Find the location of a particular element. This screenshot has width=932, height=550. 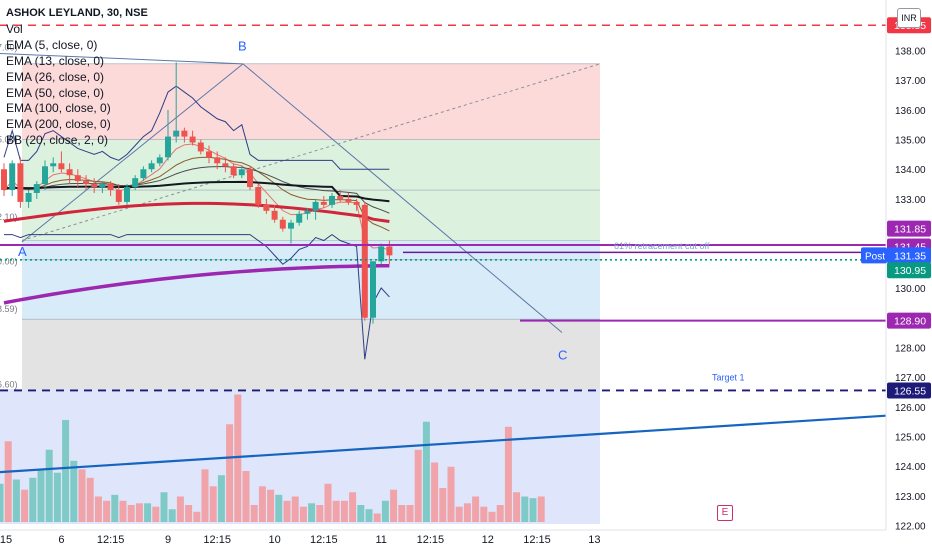

price-tag-126-55: 126.55 is located at coordinates (910, 391).